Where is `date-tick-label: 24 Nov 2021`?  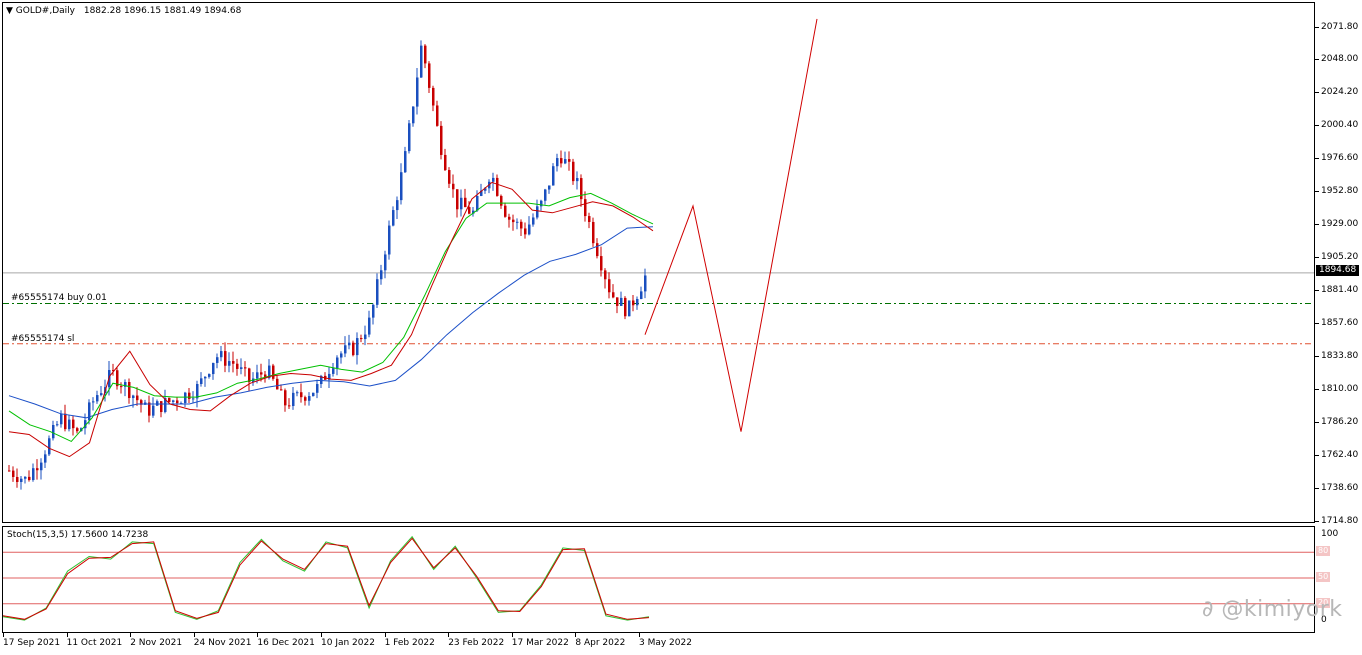 date-tick-label: 24 Nov 2021 is located at coordinates (222, 643).